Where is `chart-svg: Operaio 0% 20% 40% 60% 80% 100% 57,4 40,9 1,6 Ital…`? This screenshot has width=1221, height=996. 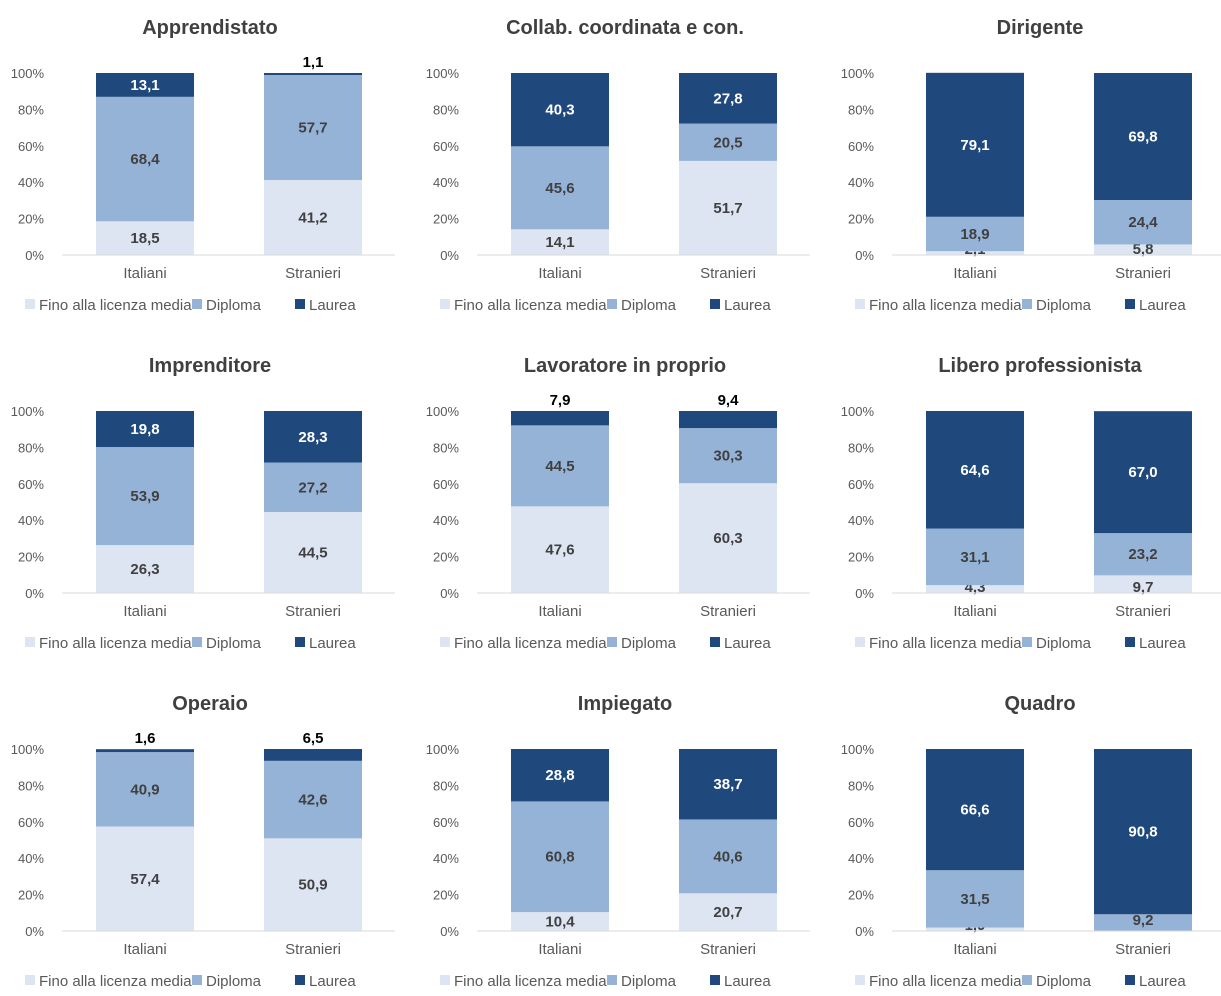 chart-svg: Operaio 0% 20% 40% 60% 80% 100% 57,4 40,9 1,6 Ital… is located at coordinates (203, 841).